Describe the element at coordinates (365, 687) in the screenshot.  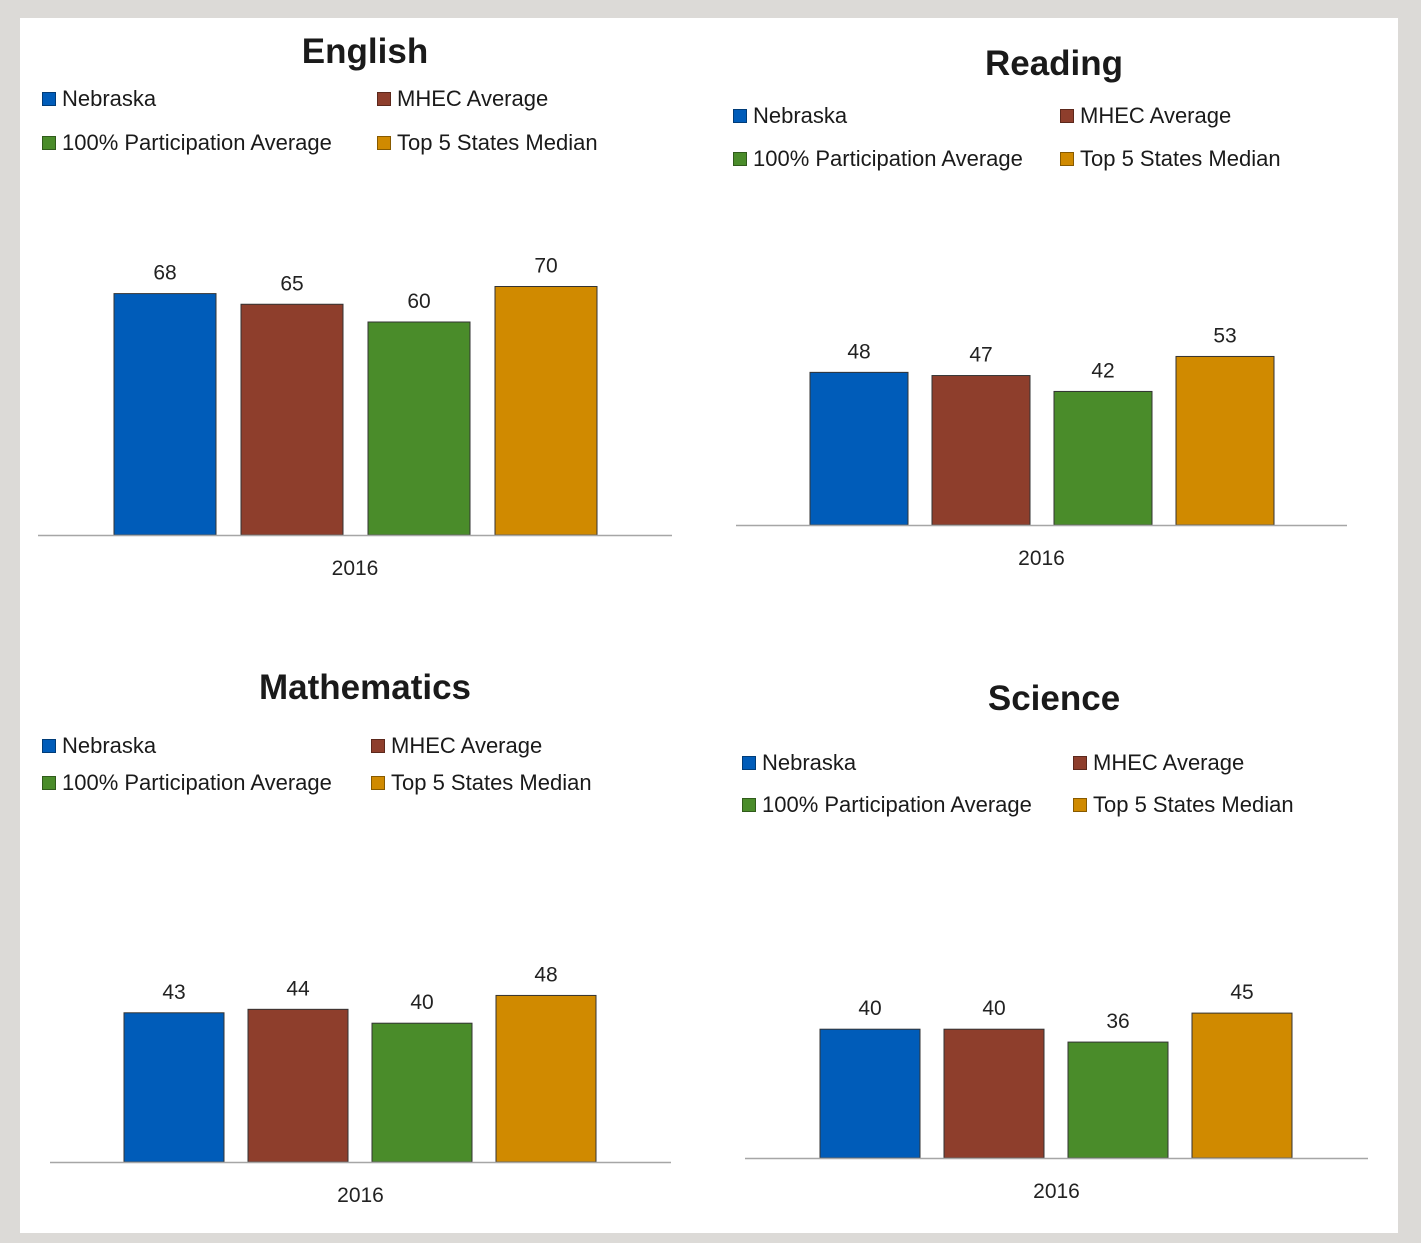
I see `chart-title: Mathematics` at that location.